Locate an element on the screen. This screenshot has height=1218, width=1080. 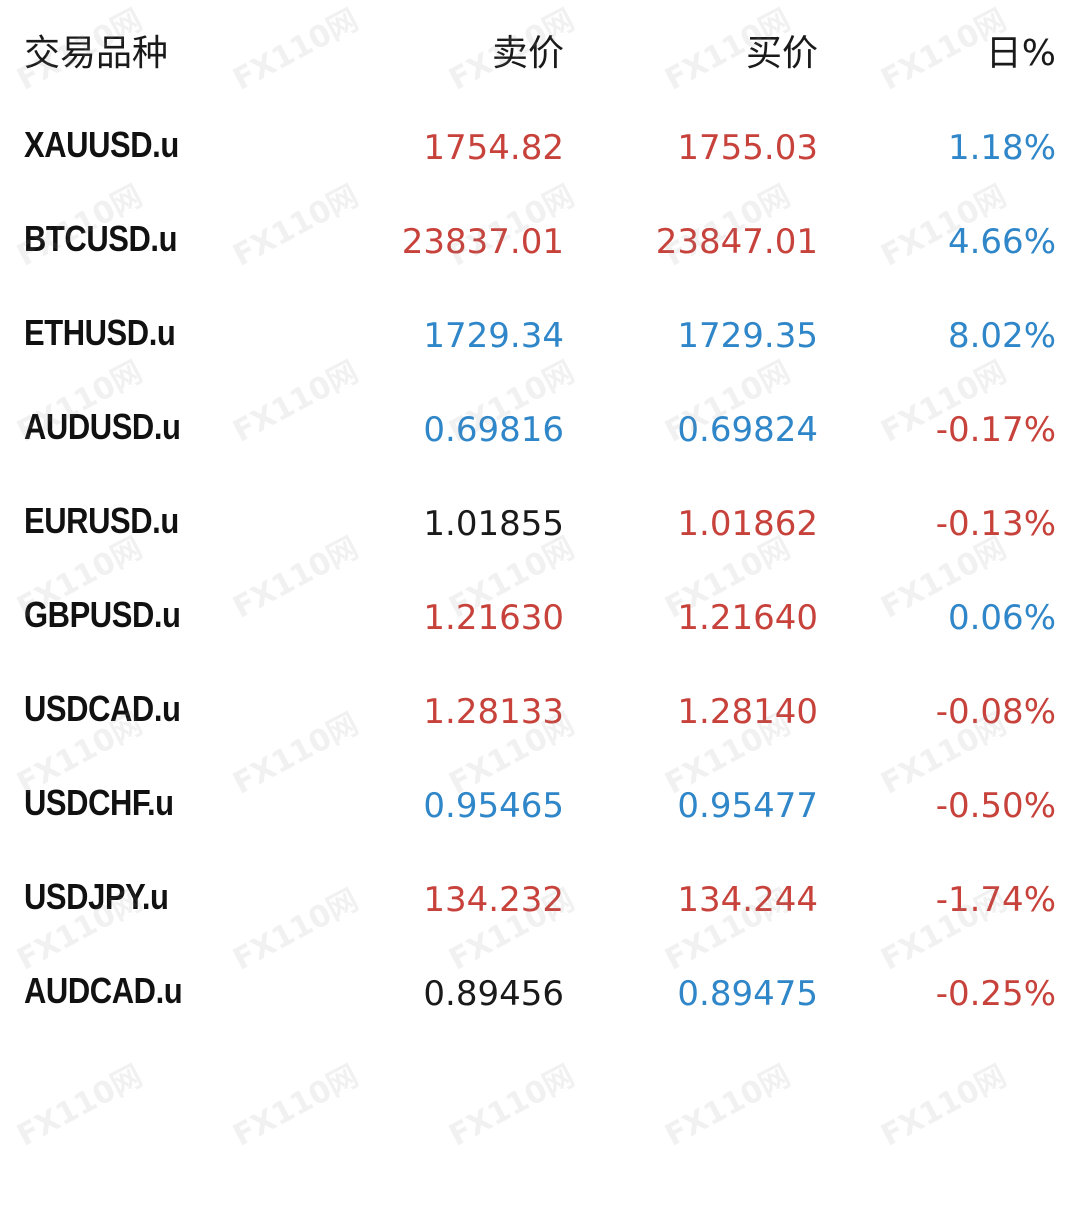
ask-price: 0.69824 is located at coordinates (747, 430).